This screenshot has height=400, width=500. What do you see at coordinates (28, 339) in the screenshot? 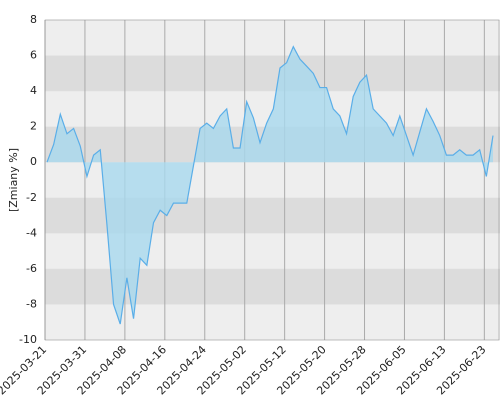
I see `y-tick-label: -10` at bounding box center [28, 339].